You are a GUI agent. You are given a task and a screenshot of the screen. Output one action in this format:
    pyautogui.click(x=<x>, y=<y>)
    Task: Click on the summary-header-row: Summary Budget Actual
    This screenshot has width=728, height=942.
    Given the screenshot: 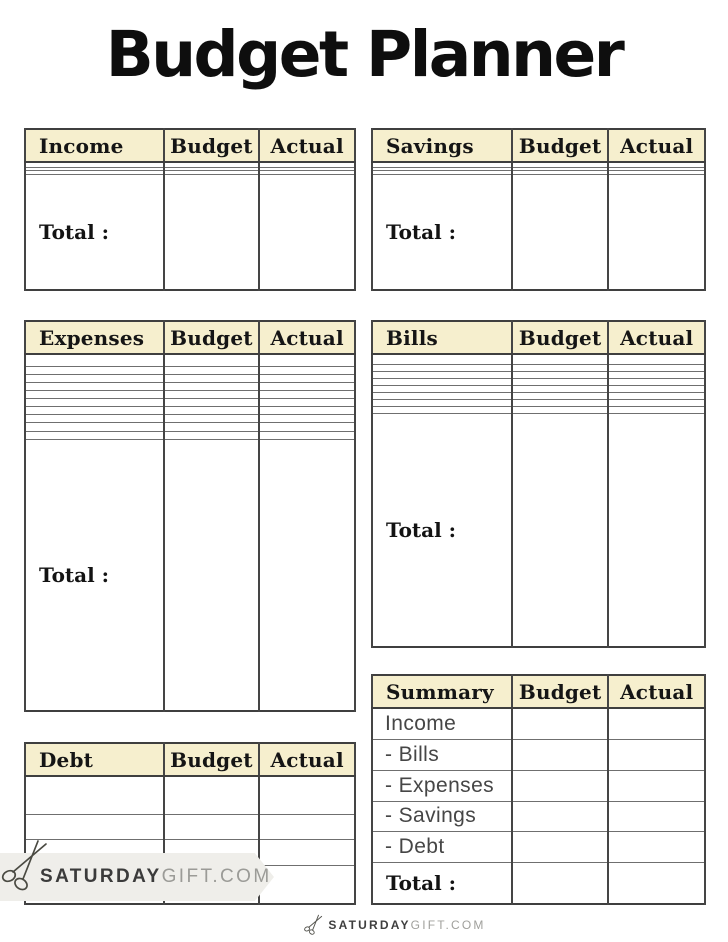 What is the action you would take?
    pyautogui.click(x=538, y=691)
    